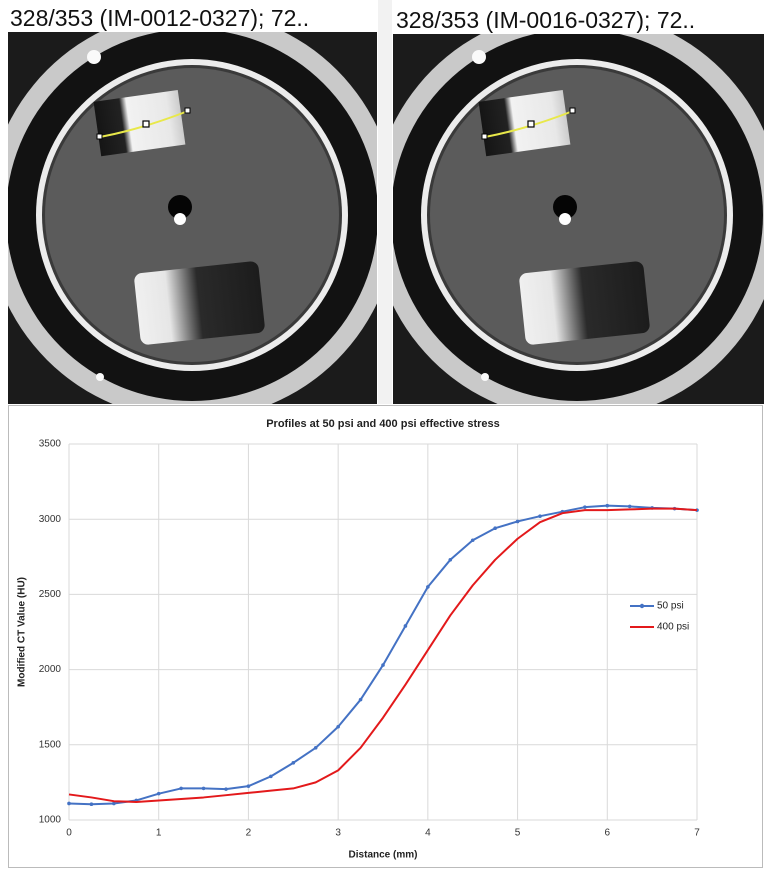 The image size is (764, 869). I want to click on legend-marker, so click(642, 606).